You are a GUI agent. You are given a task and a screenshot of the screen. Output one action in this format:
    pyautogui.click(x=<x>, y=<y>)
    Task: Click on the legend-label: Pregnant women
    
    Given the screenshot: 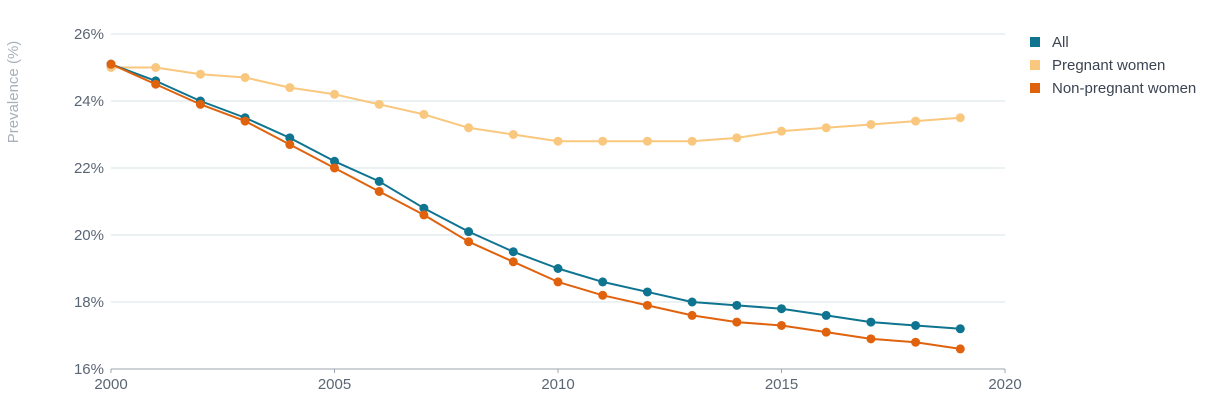 What is the action you would take?
    pyautogui.click(x=1108, y=65)
    